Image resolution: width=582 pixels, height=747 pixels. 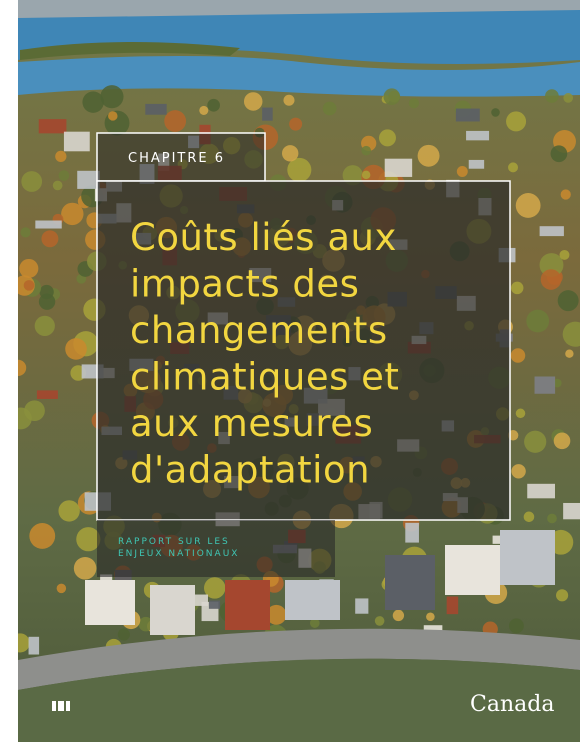 What do you see at coordinates (177, 548) in the screenshot?
I see `report-label: RAPPORT SUR LES ENJEUX NATIONAUX` at bounding box center [177, 548].